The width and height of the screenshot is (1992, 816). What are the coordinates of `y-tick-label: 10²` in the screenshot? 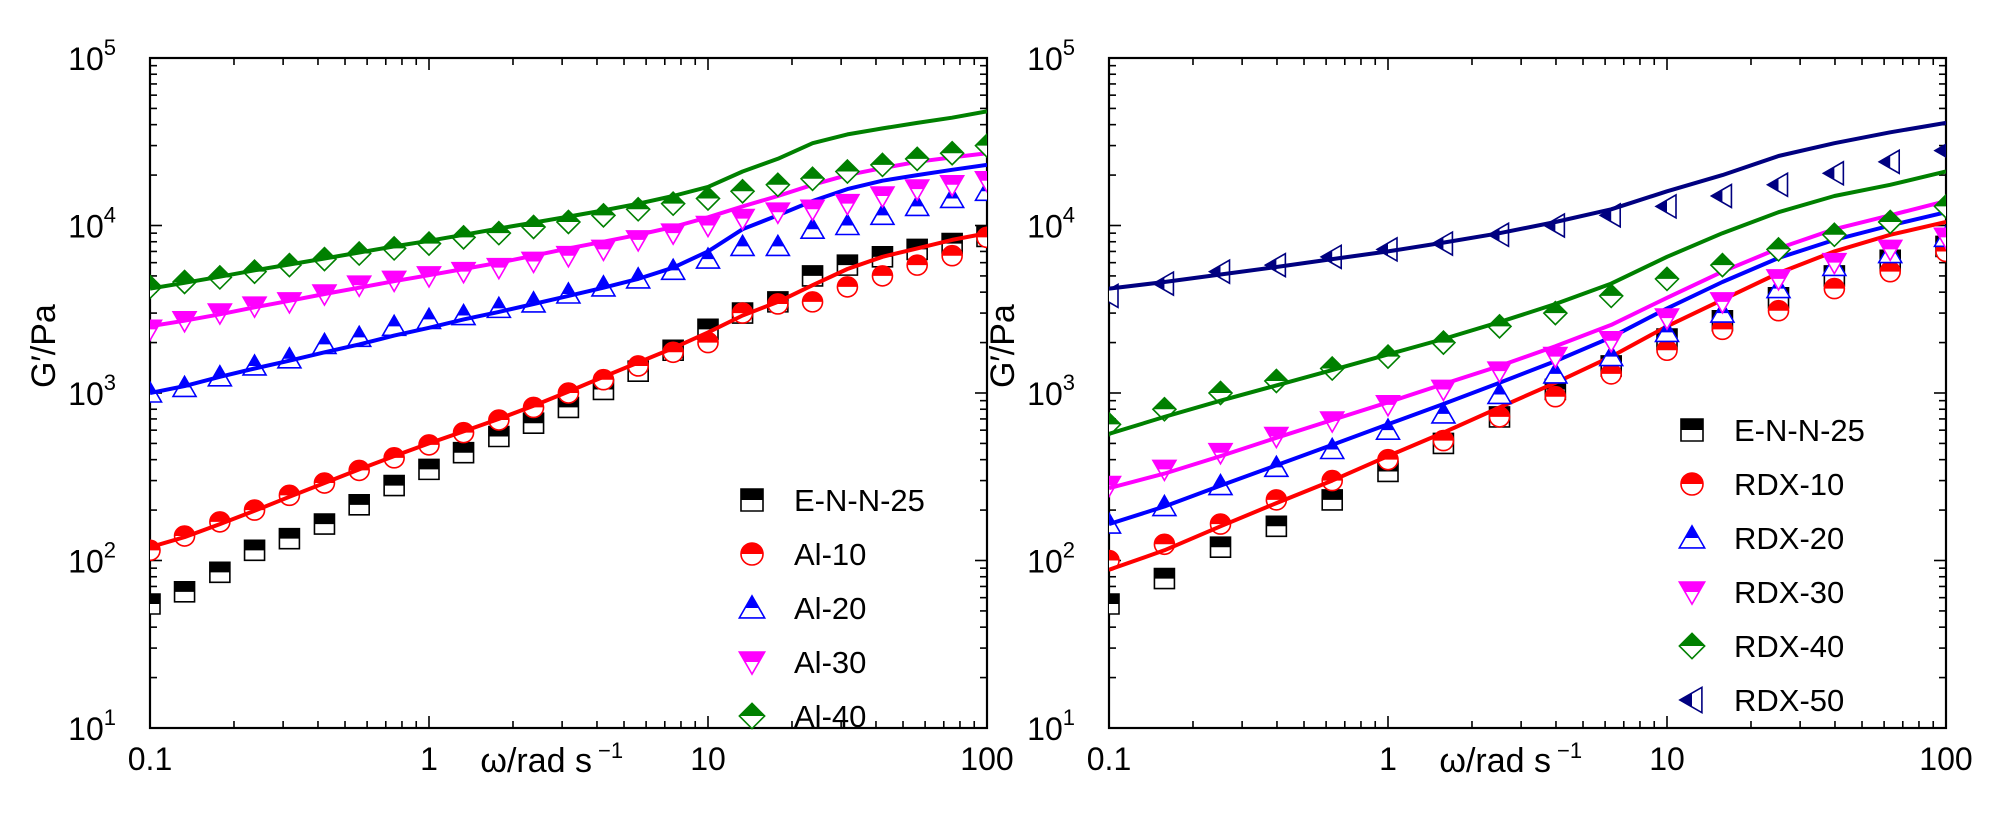 It's located at (92, 559).